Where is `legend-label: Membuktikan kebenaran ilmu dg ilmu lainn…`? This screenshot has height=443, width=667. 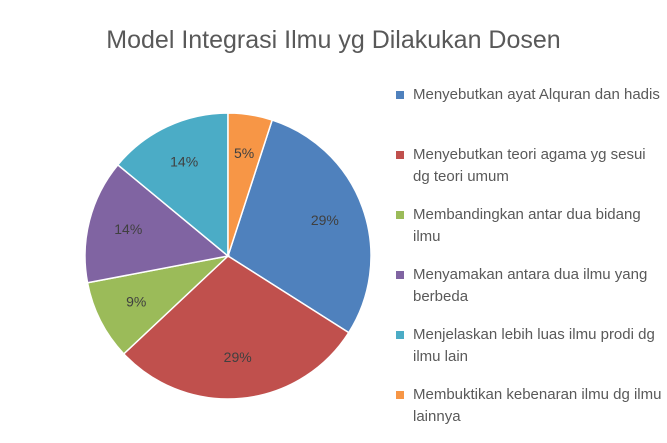 legend-label: Membuktikan kebenaran ilmu dg ilmu lainn… is located at coordinates (537, 405).